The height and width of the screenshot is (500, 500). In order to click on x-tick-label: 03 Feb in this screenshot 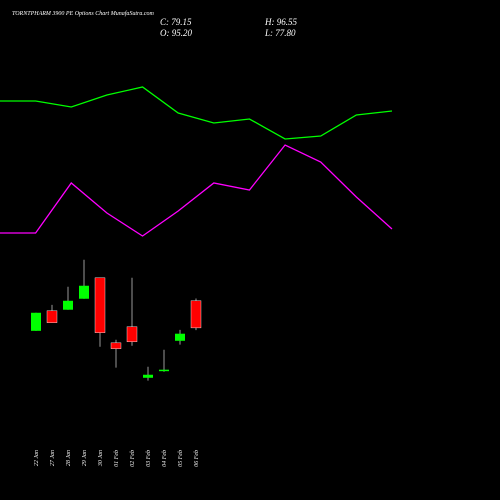, I will do `click(149, 458)`.